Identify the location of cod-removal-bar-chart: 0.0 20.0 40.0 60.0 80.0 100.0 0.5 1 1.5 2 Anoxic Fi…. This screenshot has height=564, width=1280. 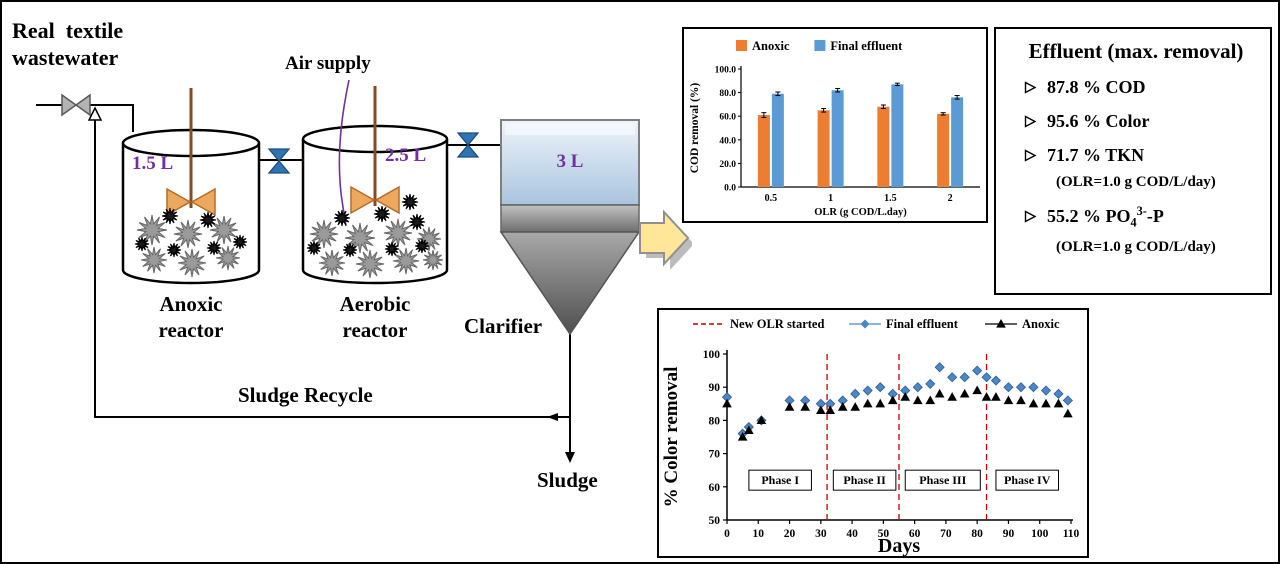
(835, 125).